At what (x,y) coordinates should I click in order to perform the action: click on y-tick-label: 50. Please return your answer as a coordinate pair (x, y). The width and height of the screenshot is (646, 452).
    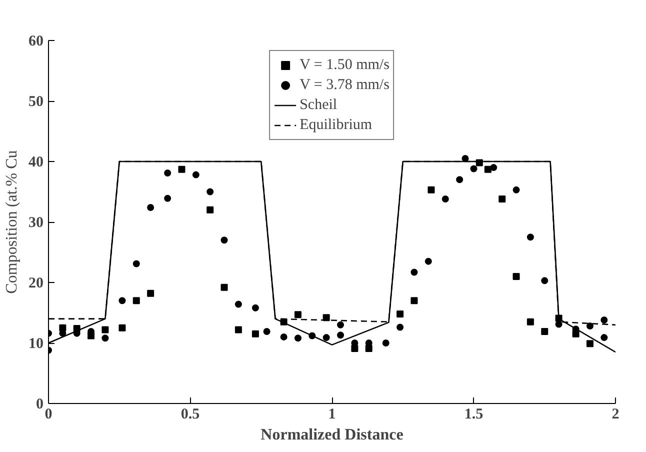
    Looking at the image, I should click on (36, 102).